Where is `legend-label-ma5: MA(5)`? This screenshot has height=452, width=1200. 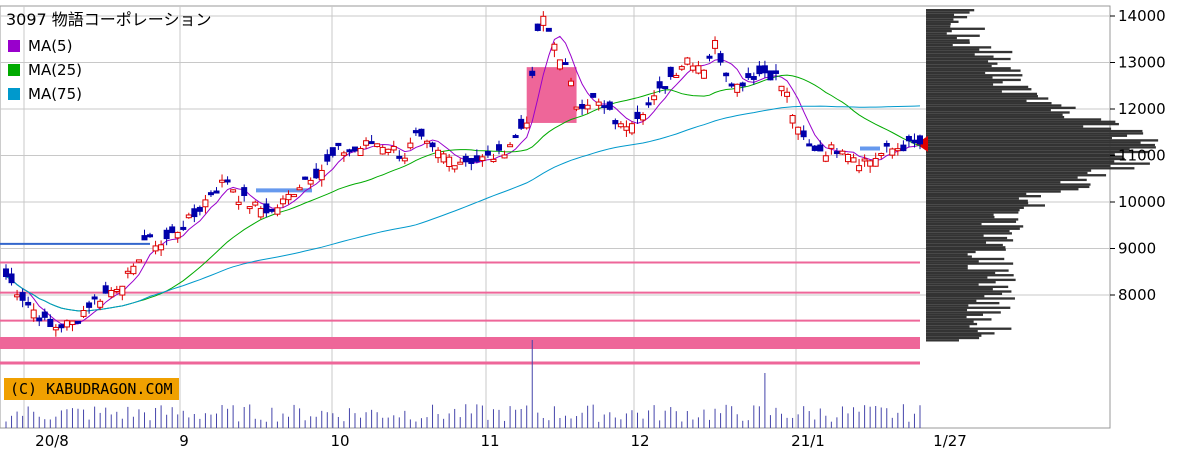
legend-label-ma5: MA(5) is located at coordinates (50, 46).